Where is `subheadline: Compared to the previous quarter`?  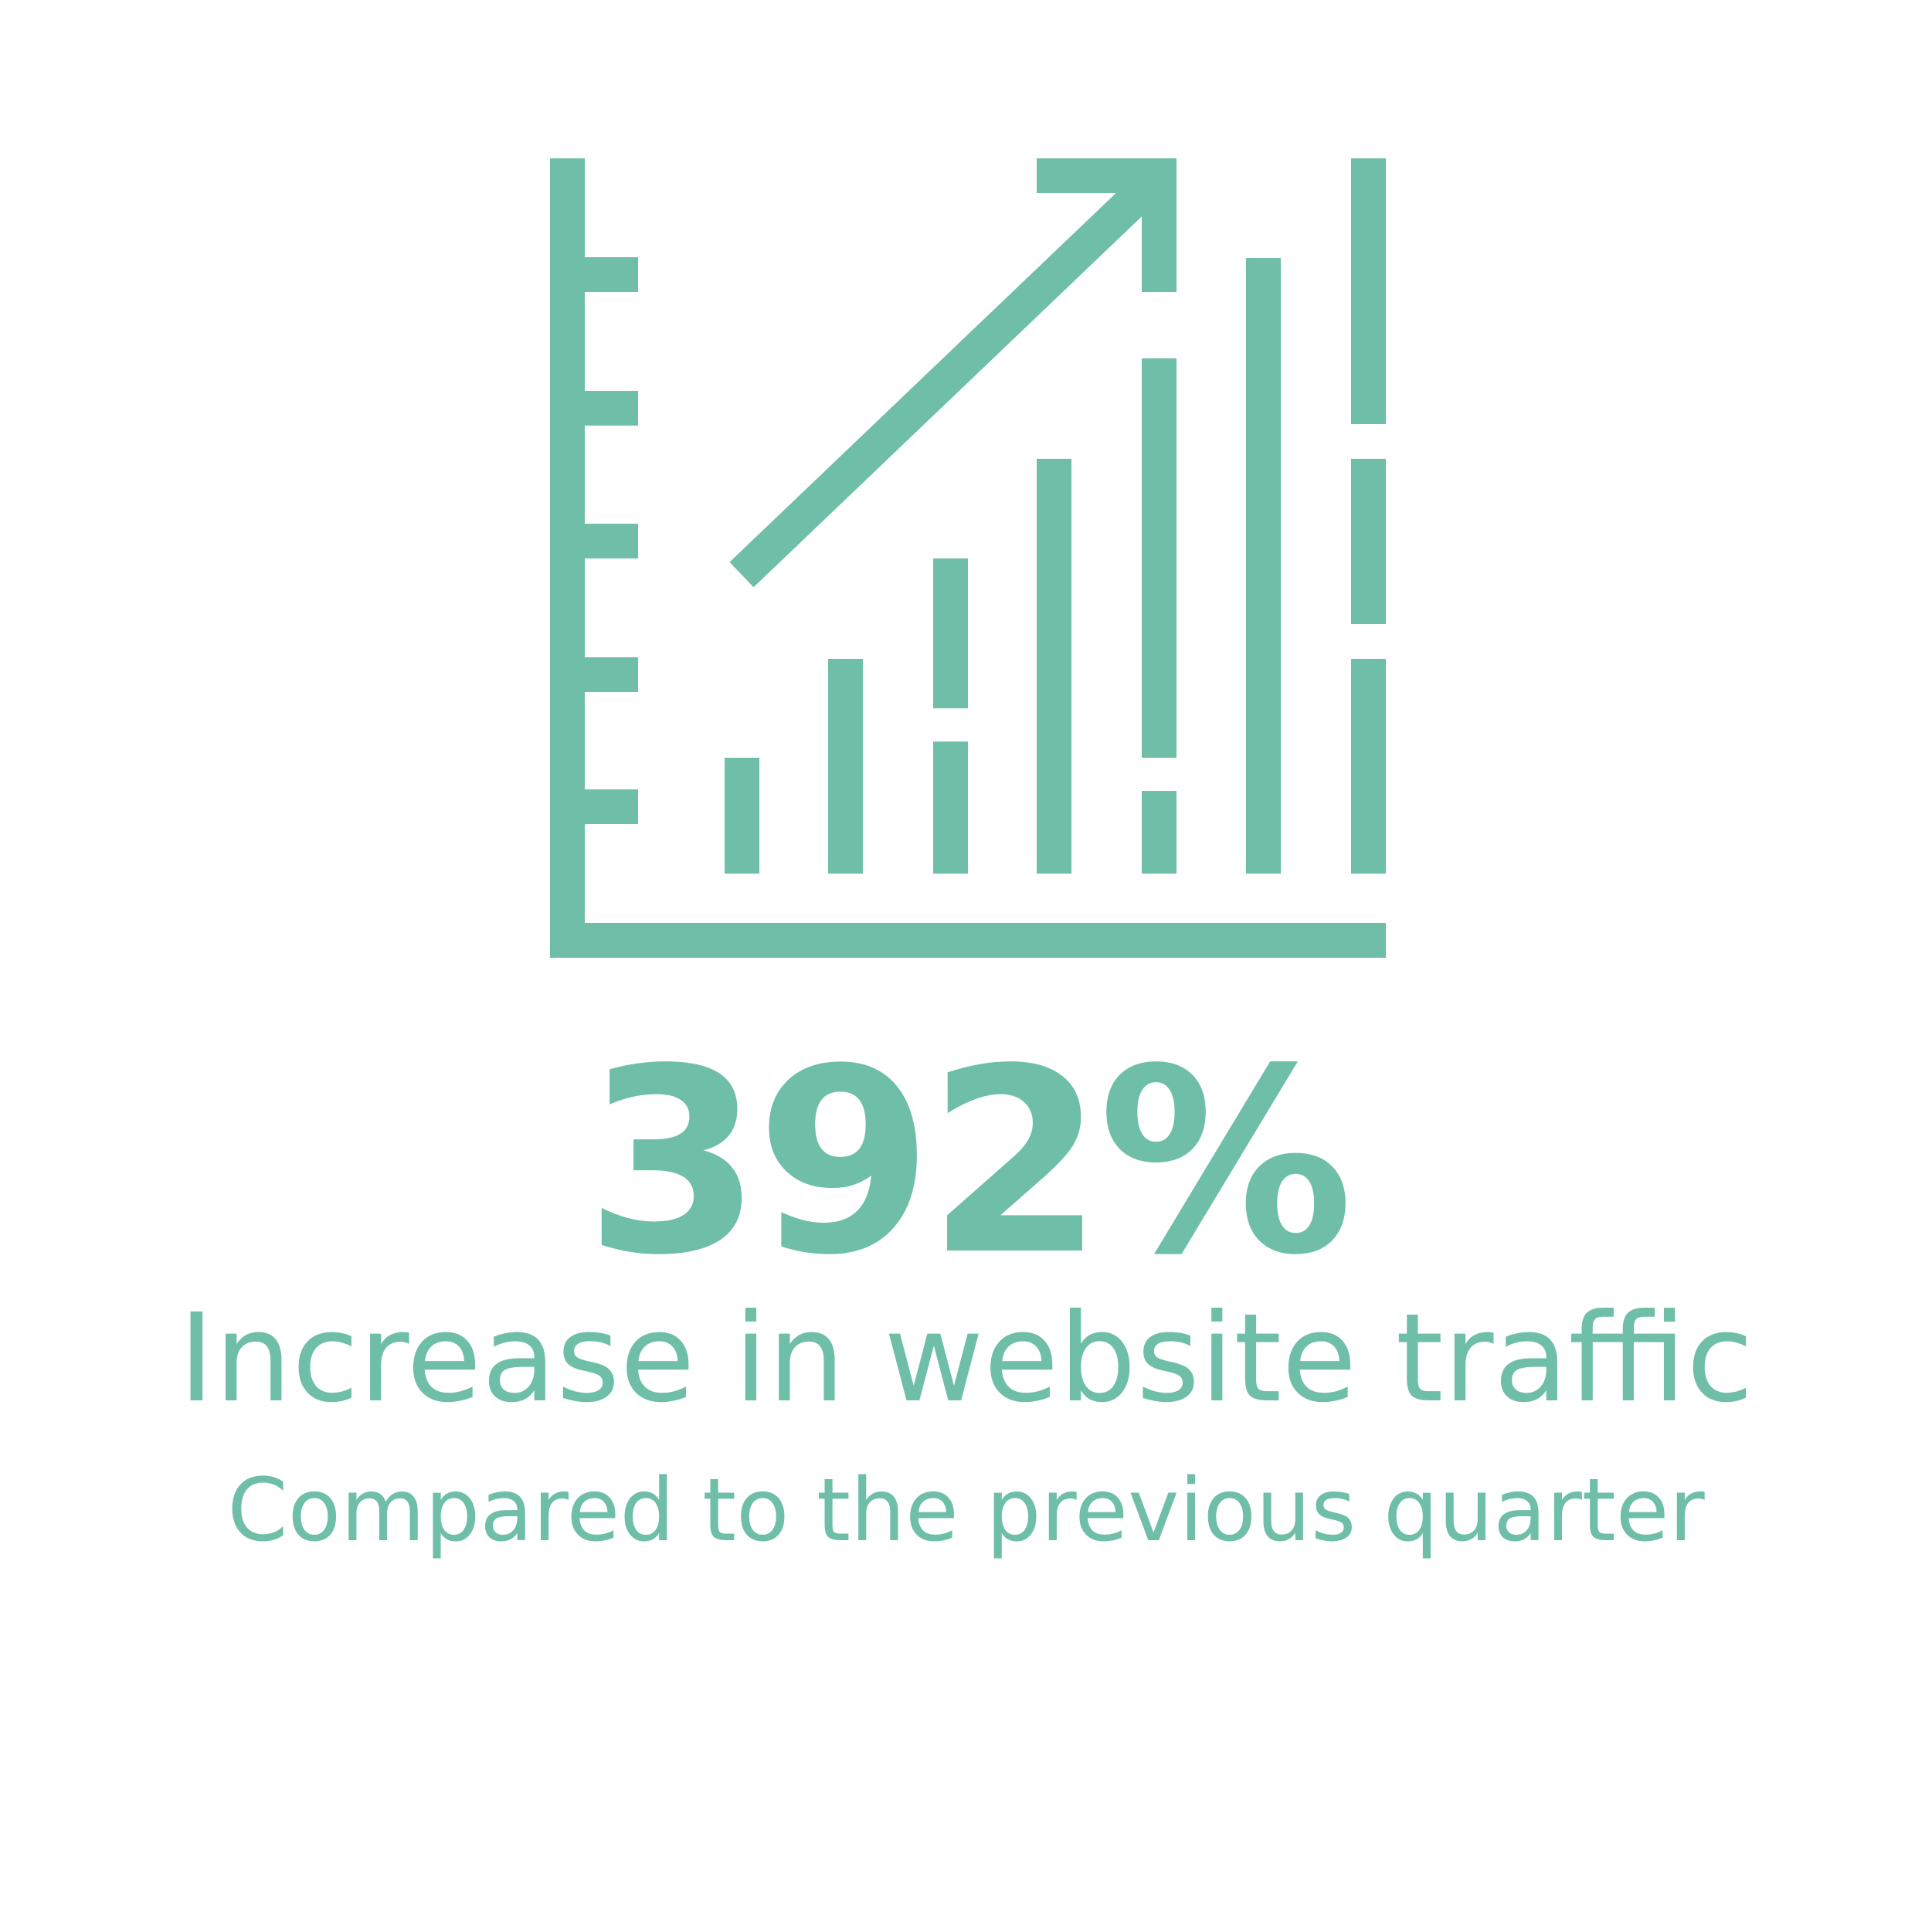 subheadline: Compared to the previous quarter is located at coordinates (966, 1511).